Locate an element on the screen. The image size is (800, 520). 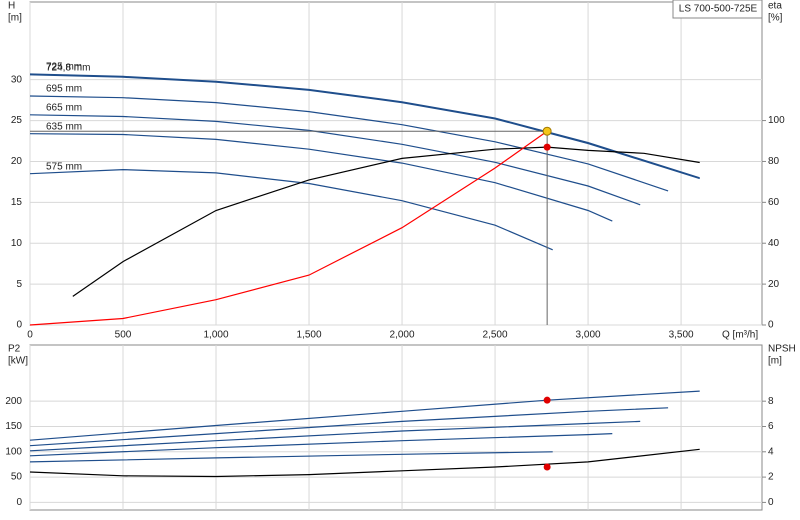
x-tick-label: 3,500 is located at coordinates (681, 335).